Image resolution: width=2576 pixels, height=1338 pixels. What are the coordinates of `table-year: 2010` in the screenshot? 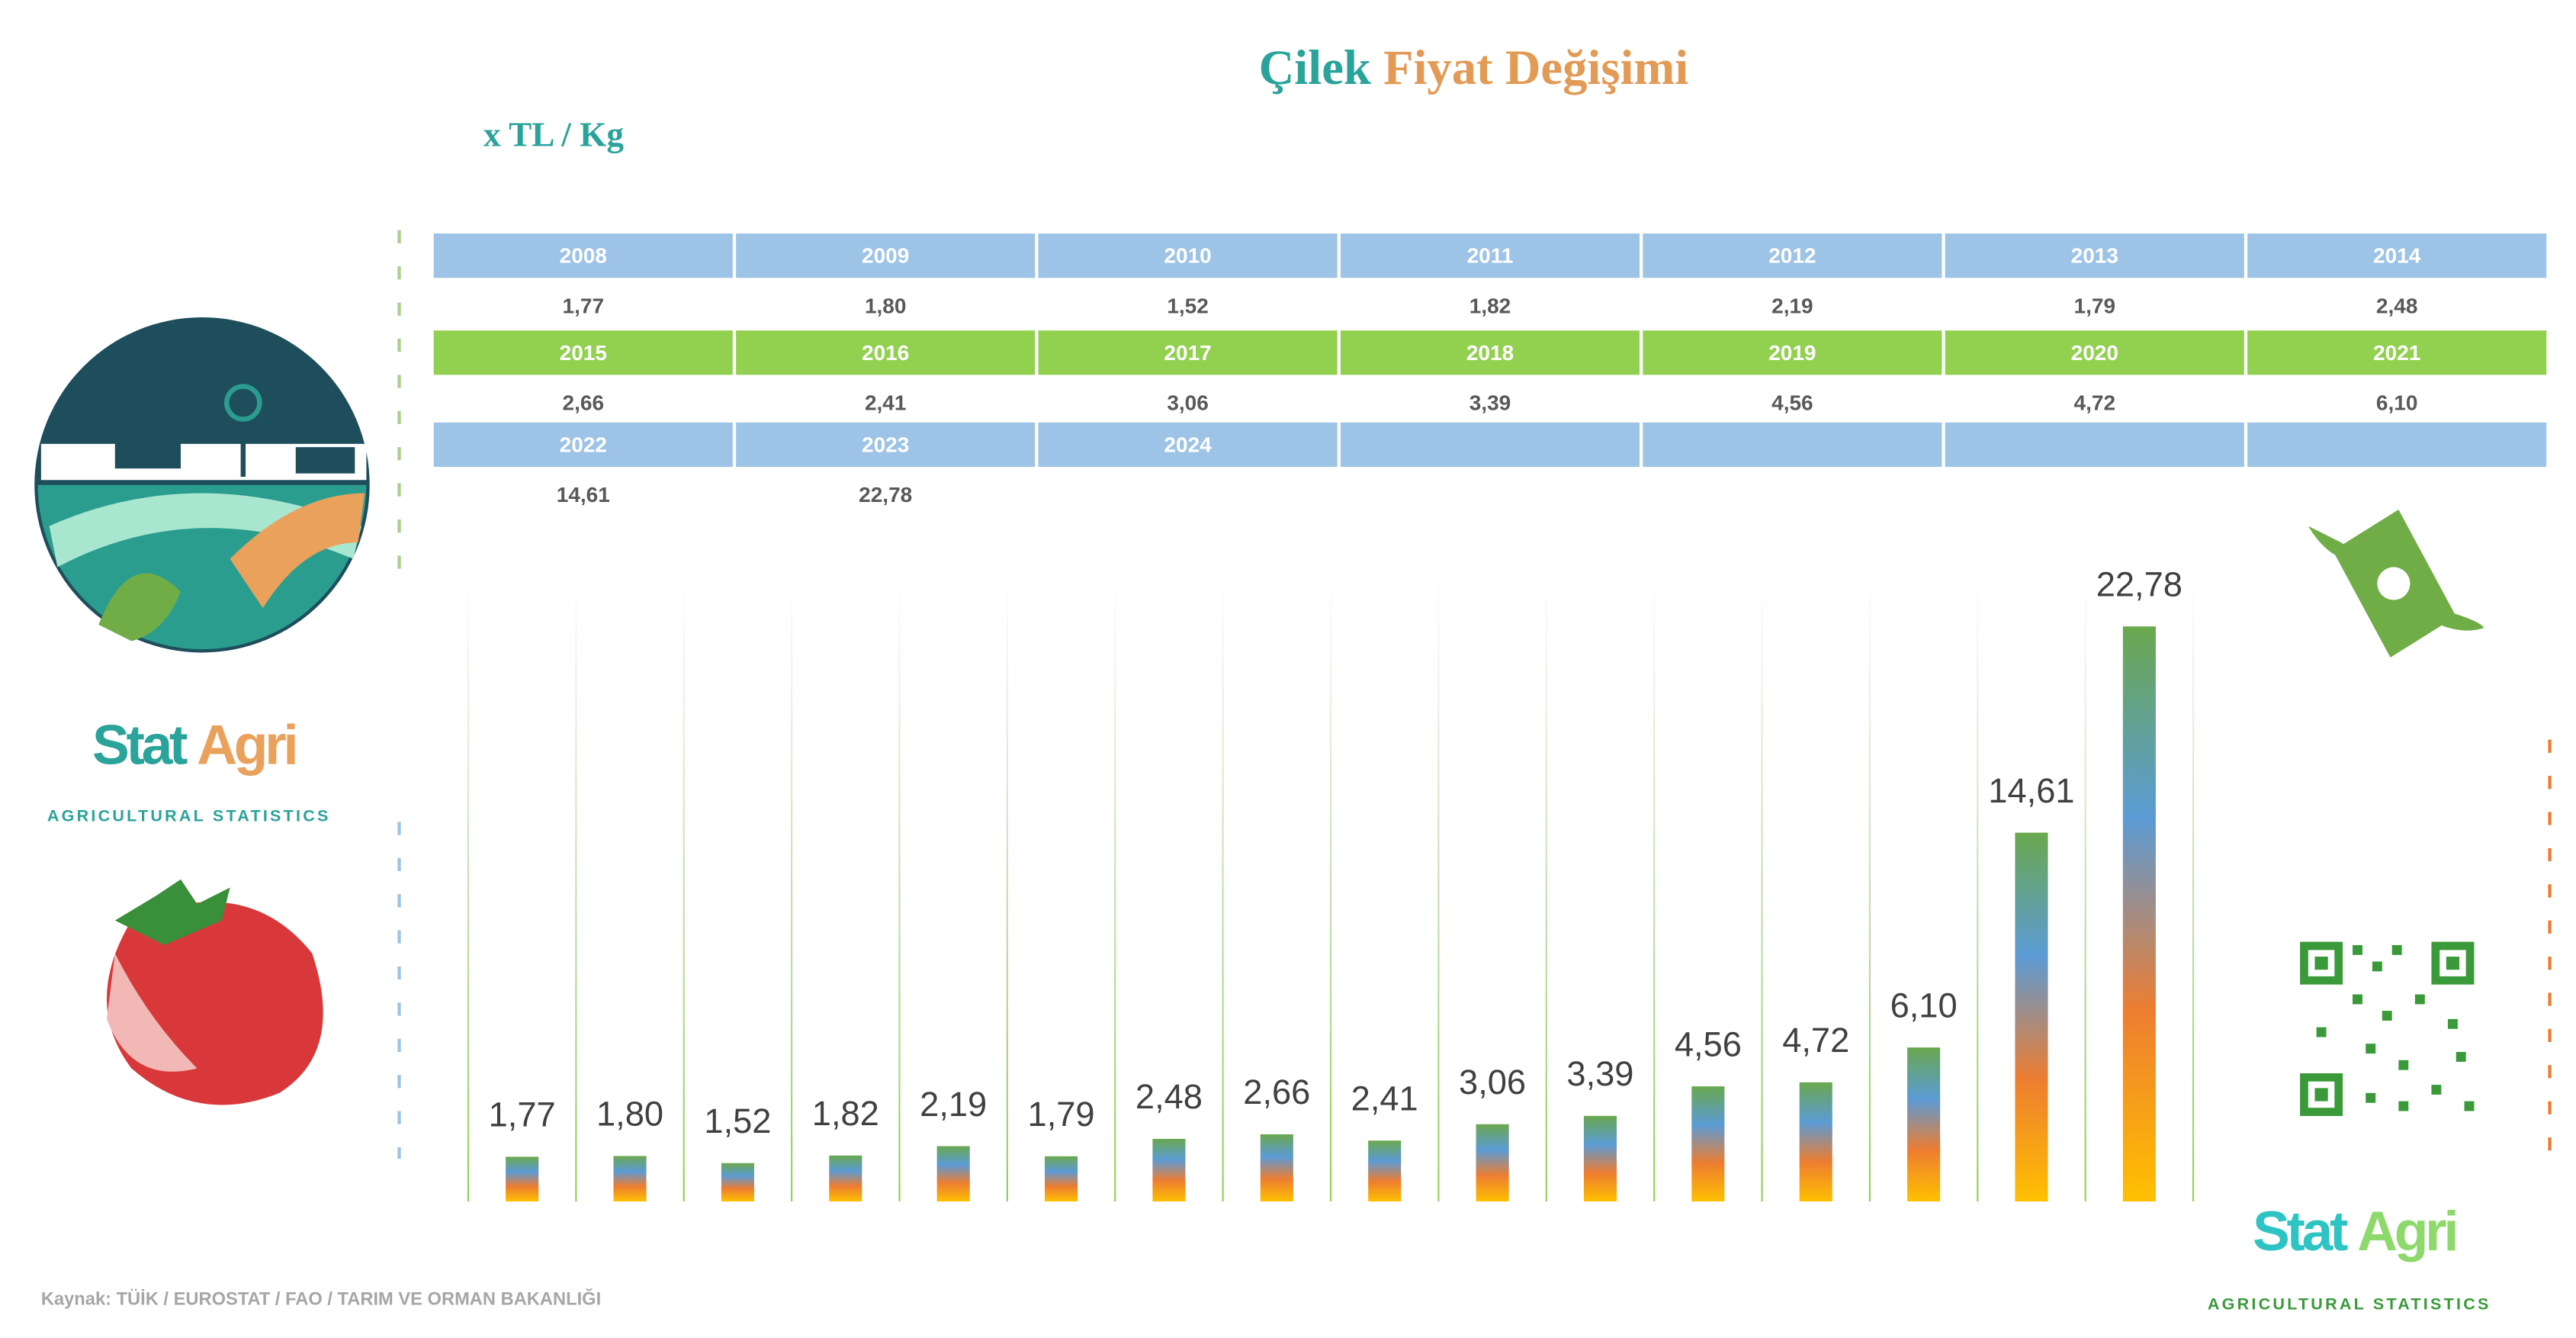 It's located at (1187, 256).